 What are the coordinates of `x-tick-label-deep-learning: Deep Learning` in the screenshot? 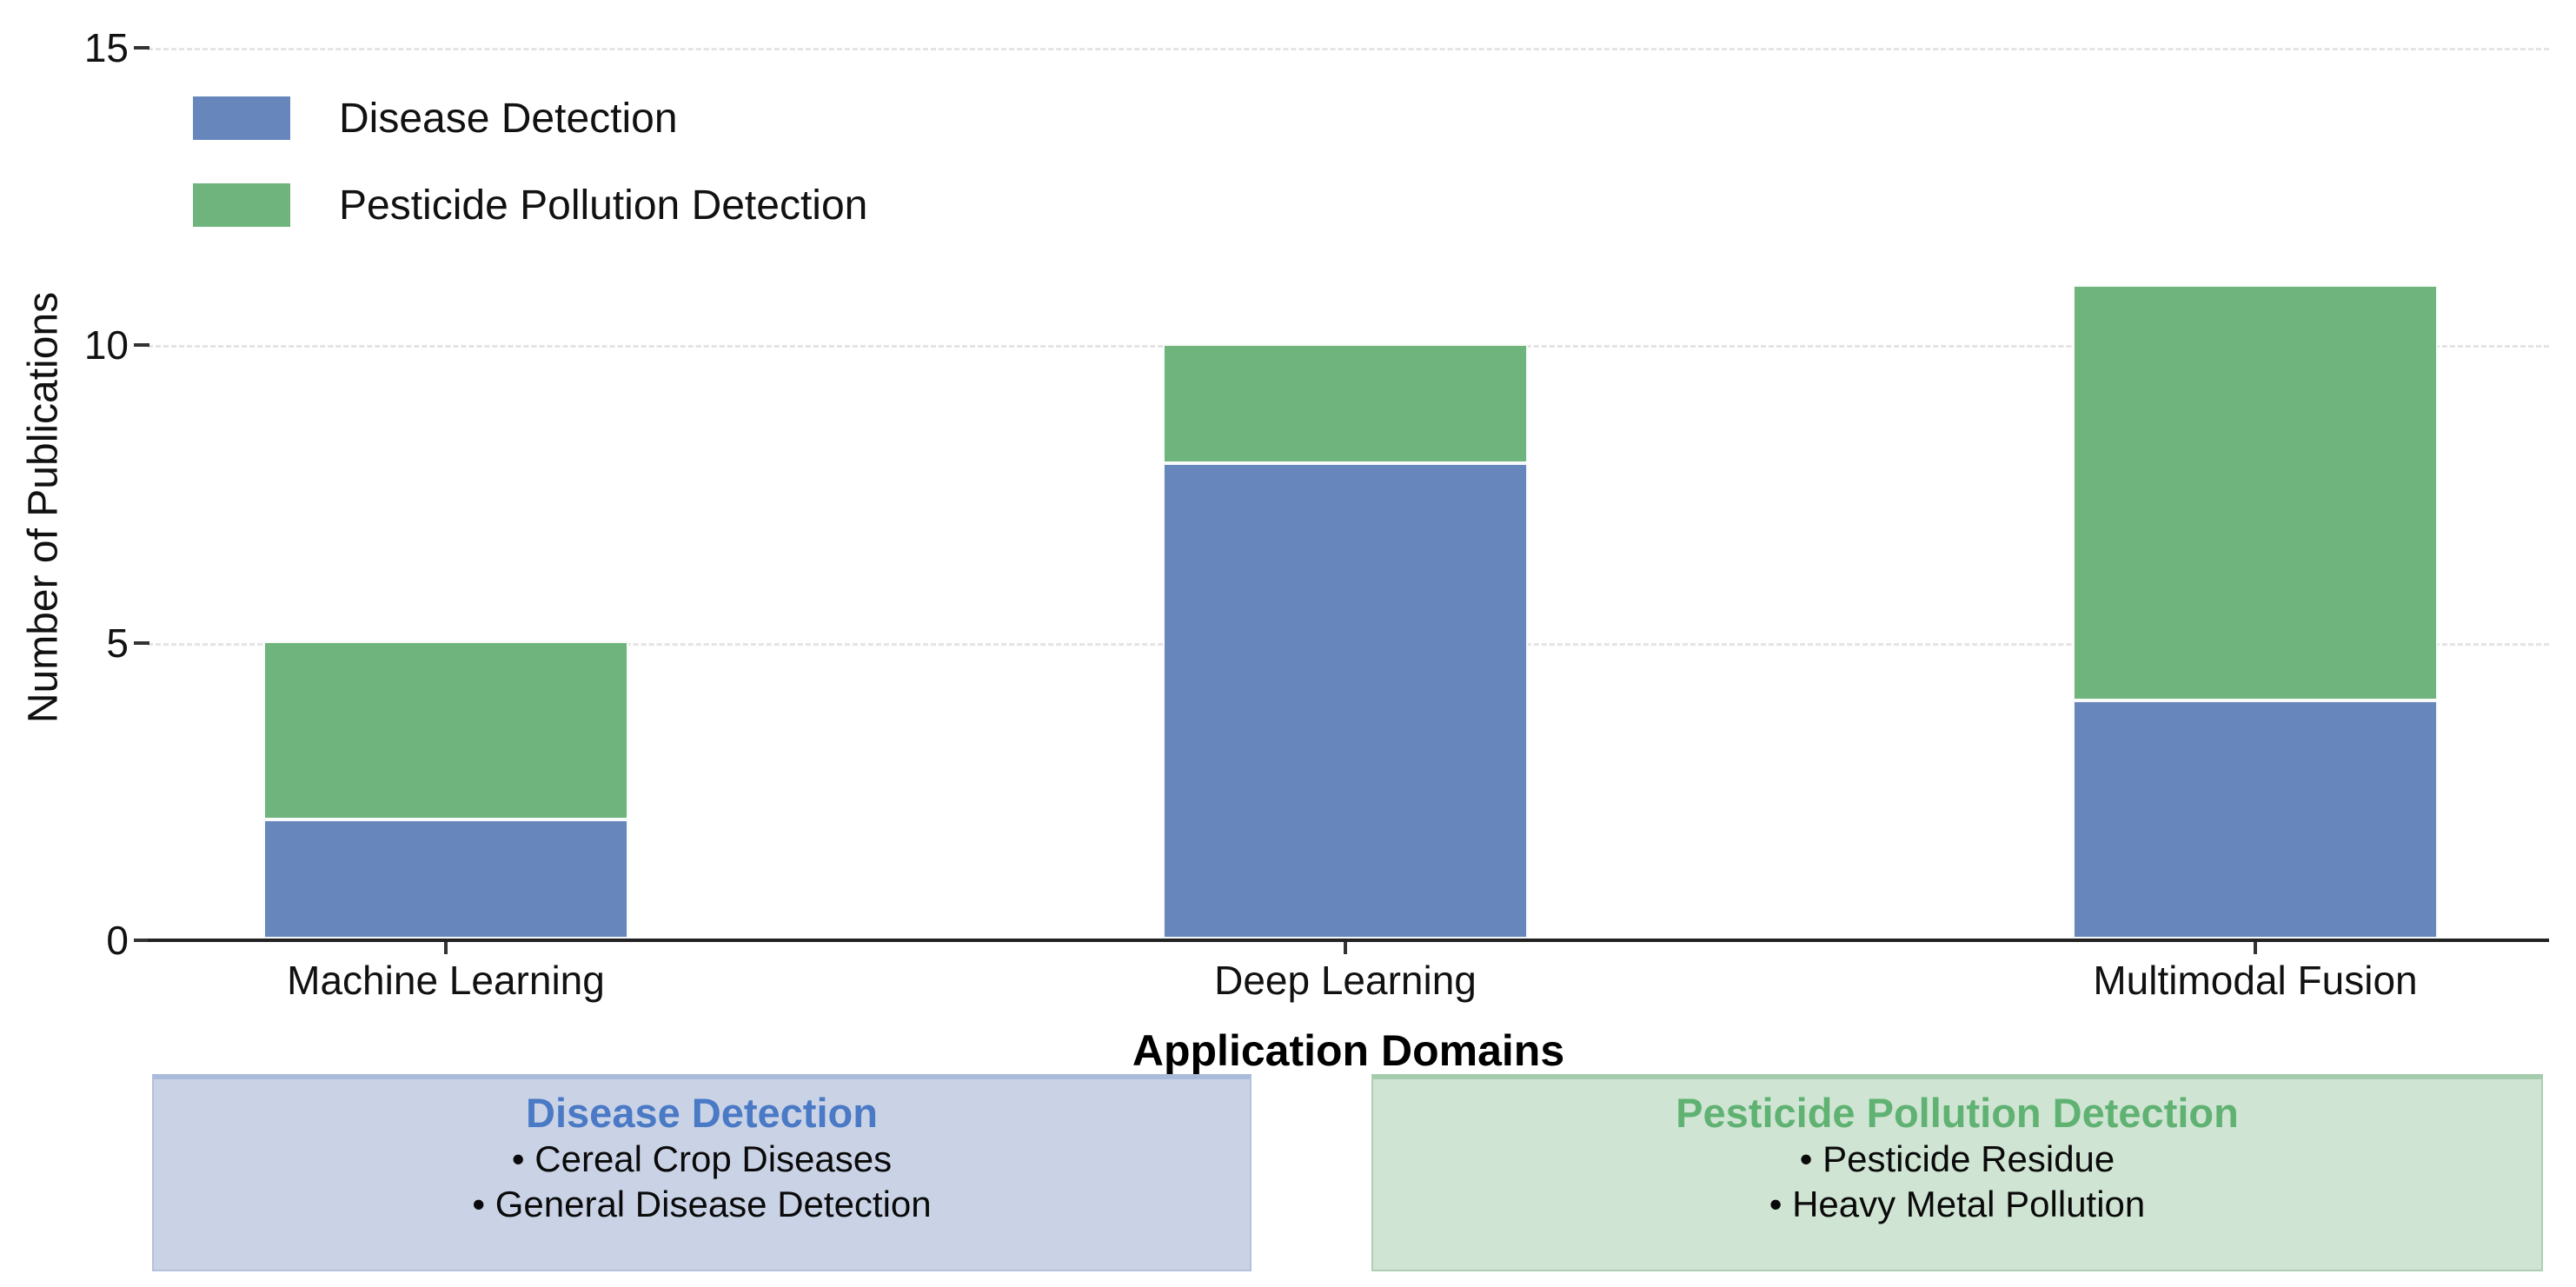 It's located at (1345, 981).